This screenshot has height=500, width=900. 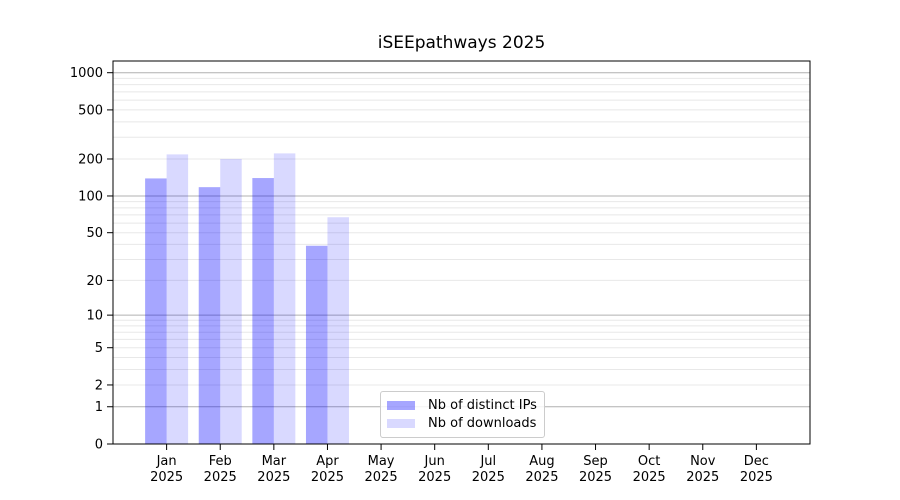 I want to click on x-tick-label-month: Apr, so click(x=327, y=461).